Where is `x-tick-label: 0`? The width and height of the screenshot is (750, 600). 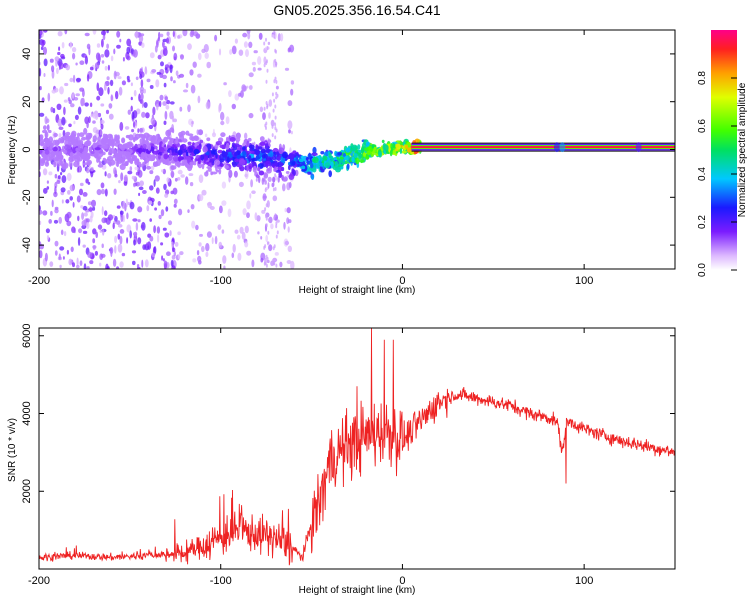 x-tick-label: 0 is located at coordinates (402, 281).